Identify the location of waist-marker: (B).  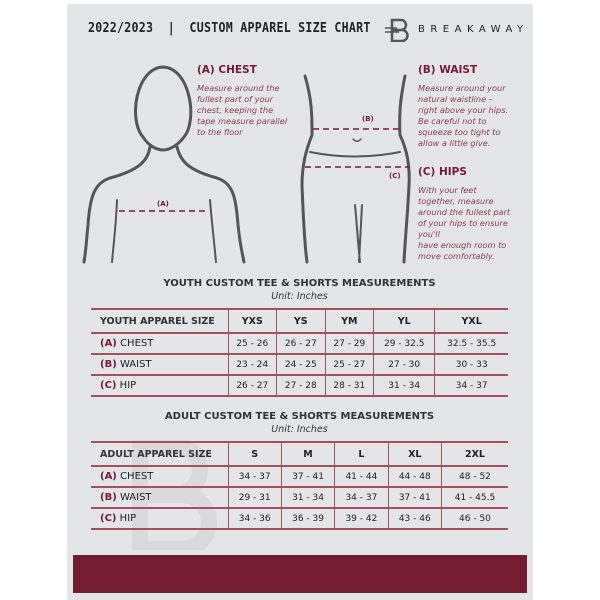
(368, 119).